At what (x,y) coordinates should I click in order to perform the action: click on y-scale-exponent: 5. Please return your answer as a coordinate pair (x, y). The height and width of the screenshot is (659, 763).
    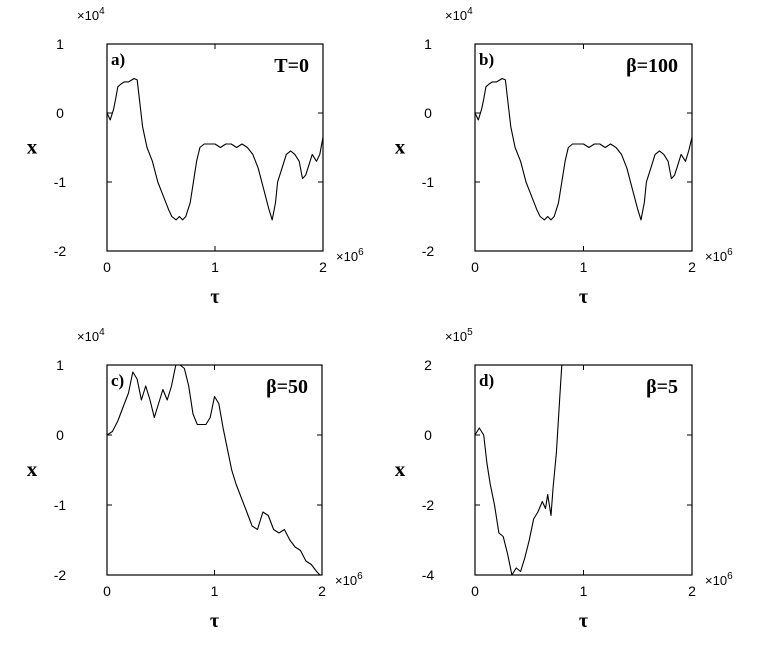
    Looking at the image, I should click on (470, 332).